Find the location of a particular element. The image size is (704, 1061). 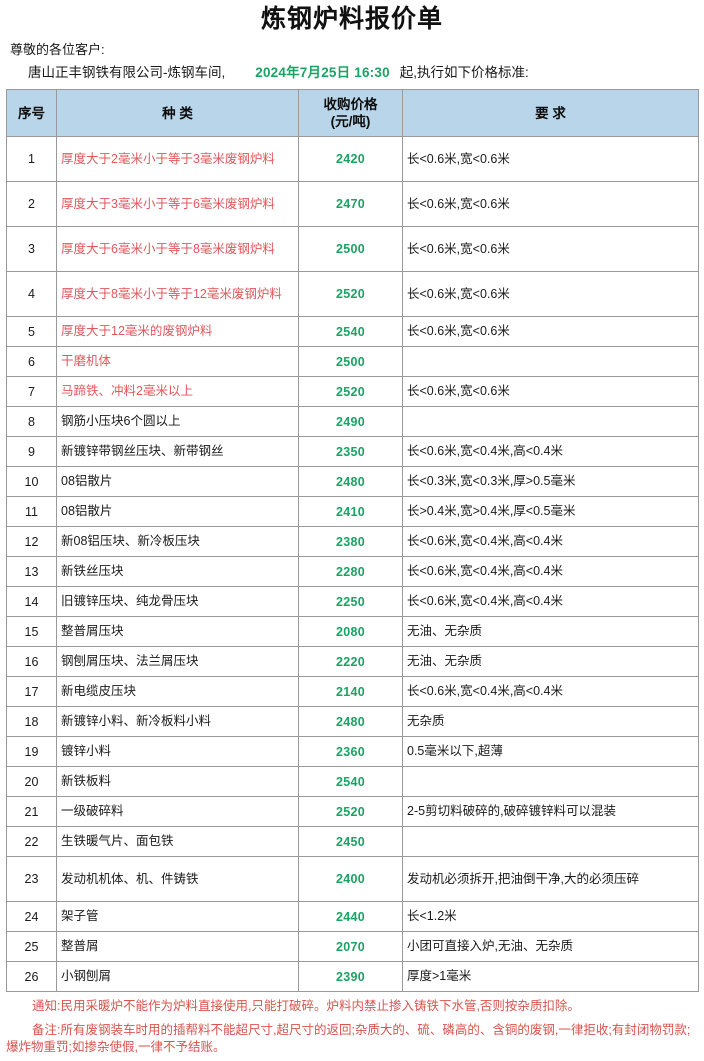

column-header-no: 序号 is located at coordinates (31, 113).